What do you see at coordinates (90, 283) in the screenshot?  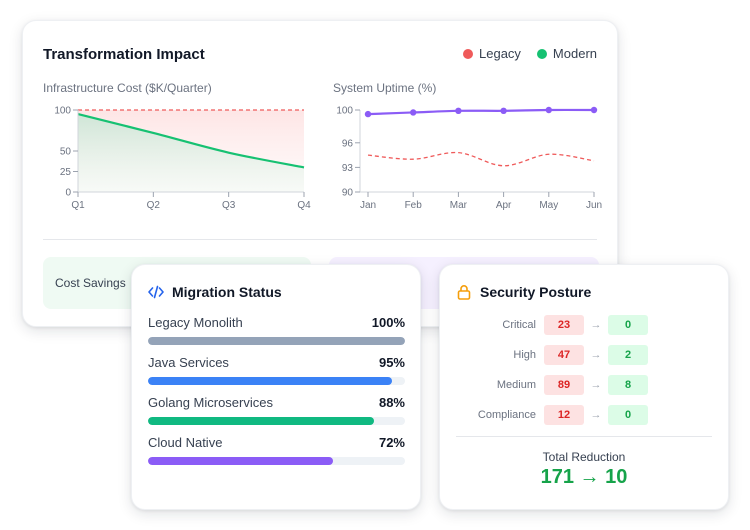 I see `cost-savings-label: Cost Savings` at bounding box center [90, 283].